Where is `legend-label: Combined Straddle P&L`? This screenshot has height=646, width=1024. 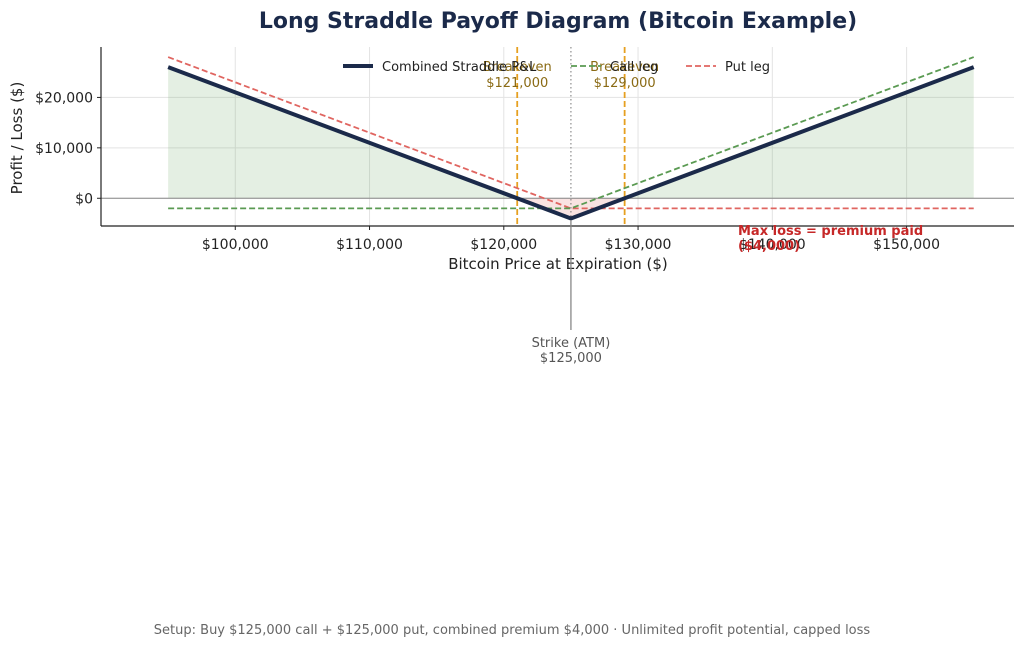 legend-label: Combined Straddle P&L is located at coordinates (459, 67).